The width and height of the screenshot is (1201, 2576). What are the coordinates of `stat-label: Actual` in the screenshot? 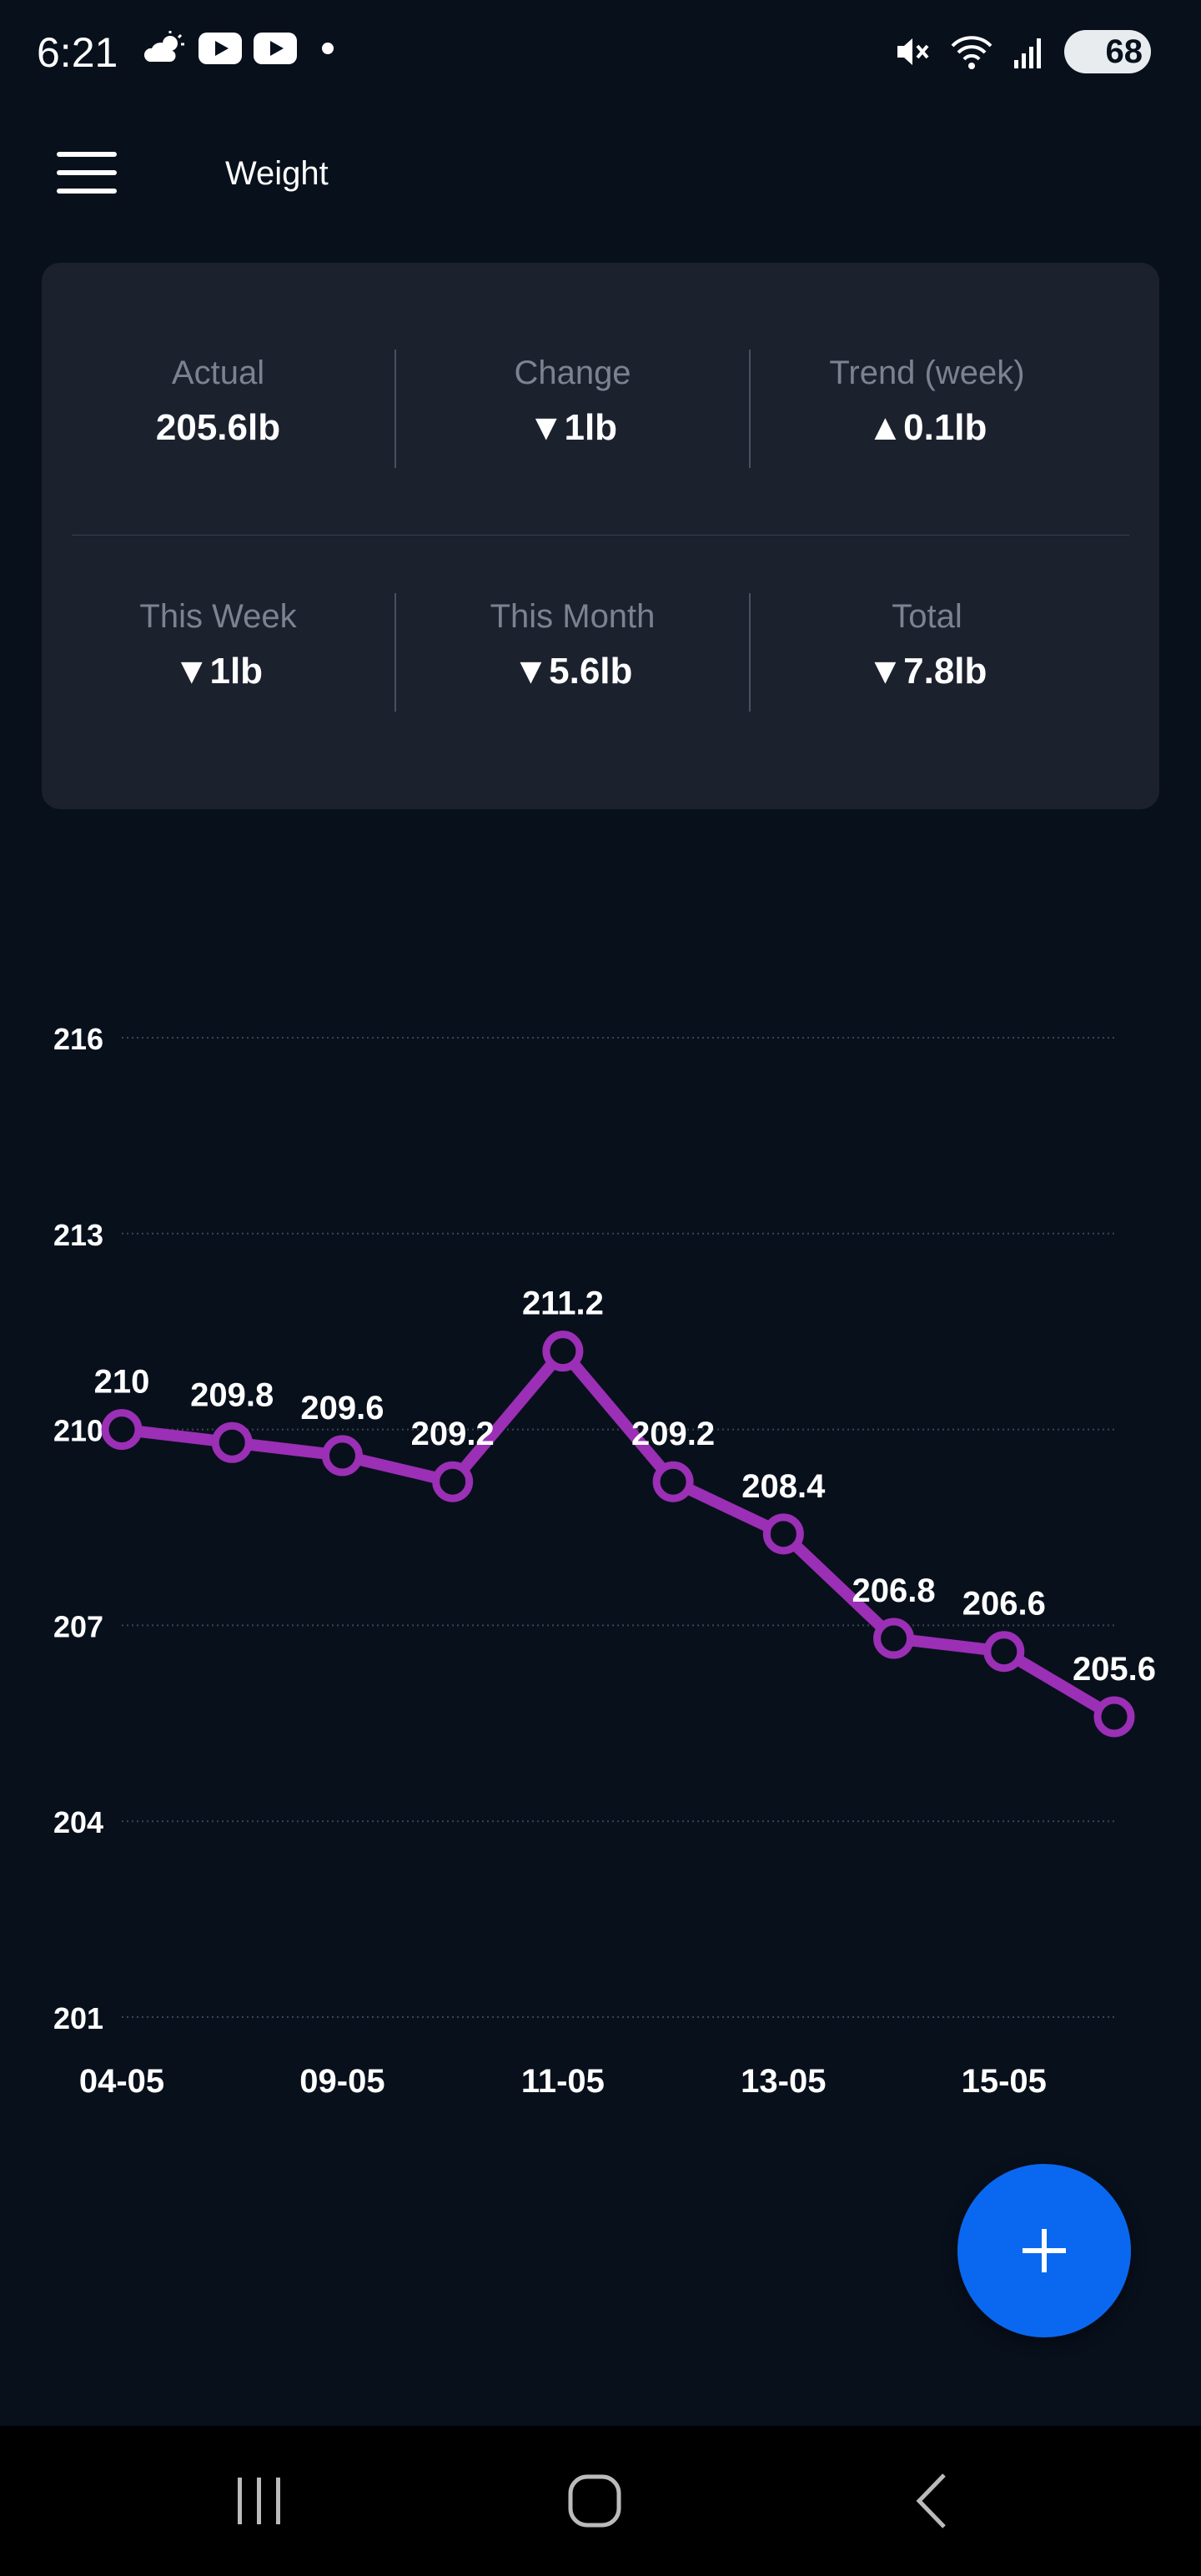 It's located at (218, 373).